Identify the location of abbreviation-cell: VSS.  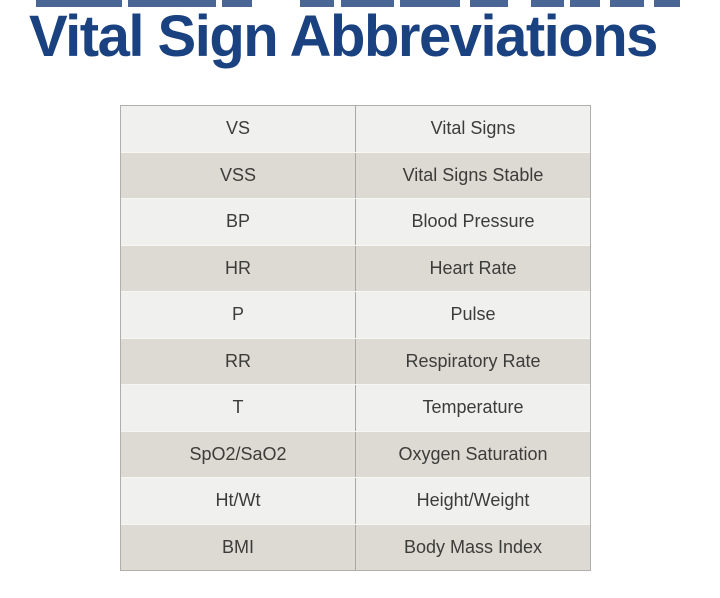
(238, 175).